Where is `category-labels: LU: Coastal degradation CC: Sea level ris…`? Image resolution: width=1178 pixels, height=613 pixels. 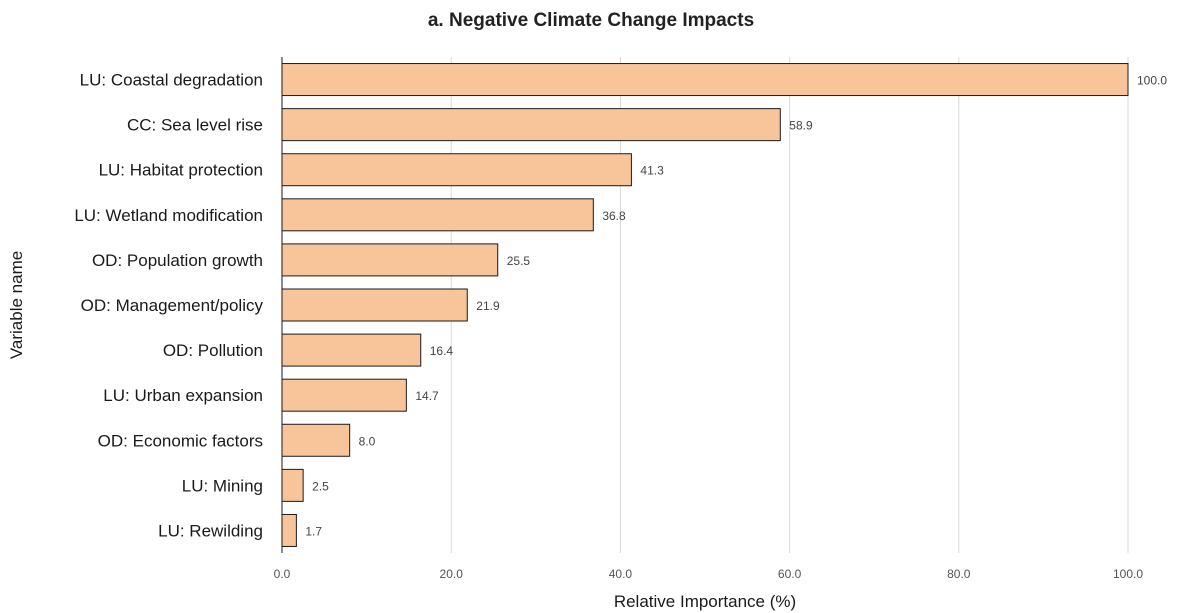
category-labels: LU: Coastal degradation CC: Sea level ris… is located at coordinates (168, 306).